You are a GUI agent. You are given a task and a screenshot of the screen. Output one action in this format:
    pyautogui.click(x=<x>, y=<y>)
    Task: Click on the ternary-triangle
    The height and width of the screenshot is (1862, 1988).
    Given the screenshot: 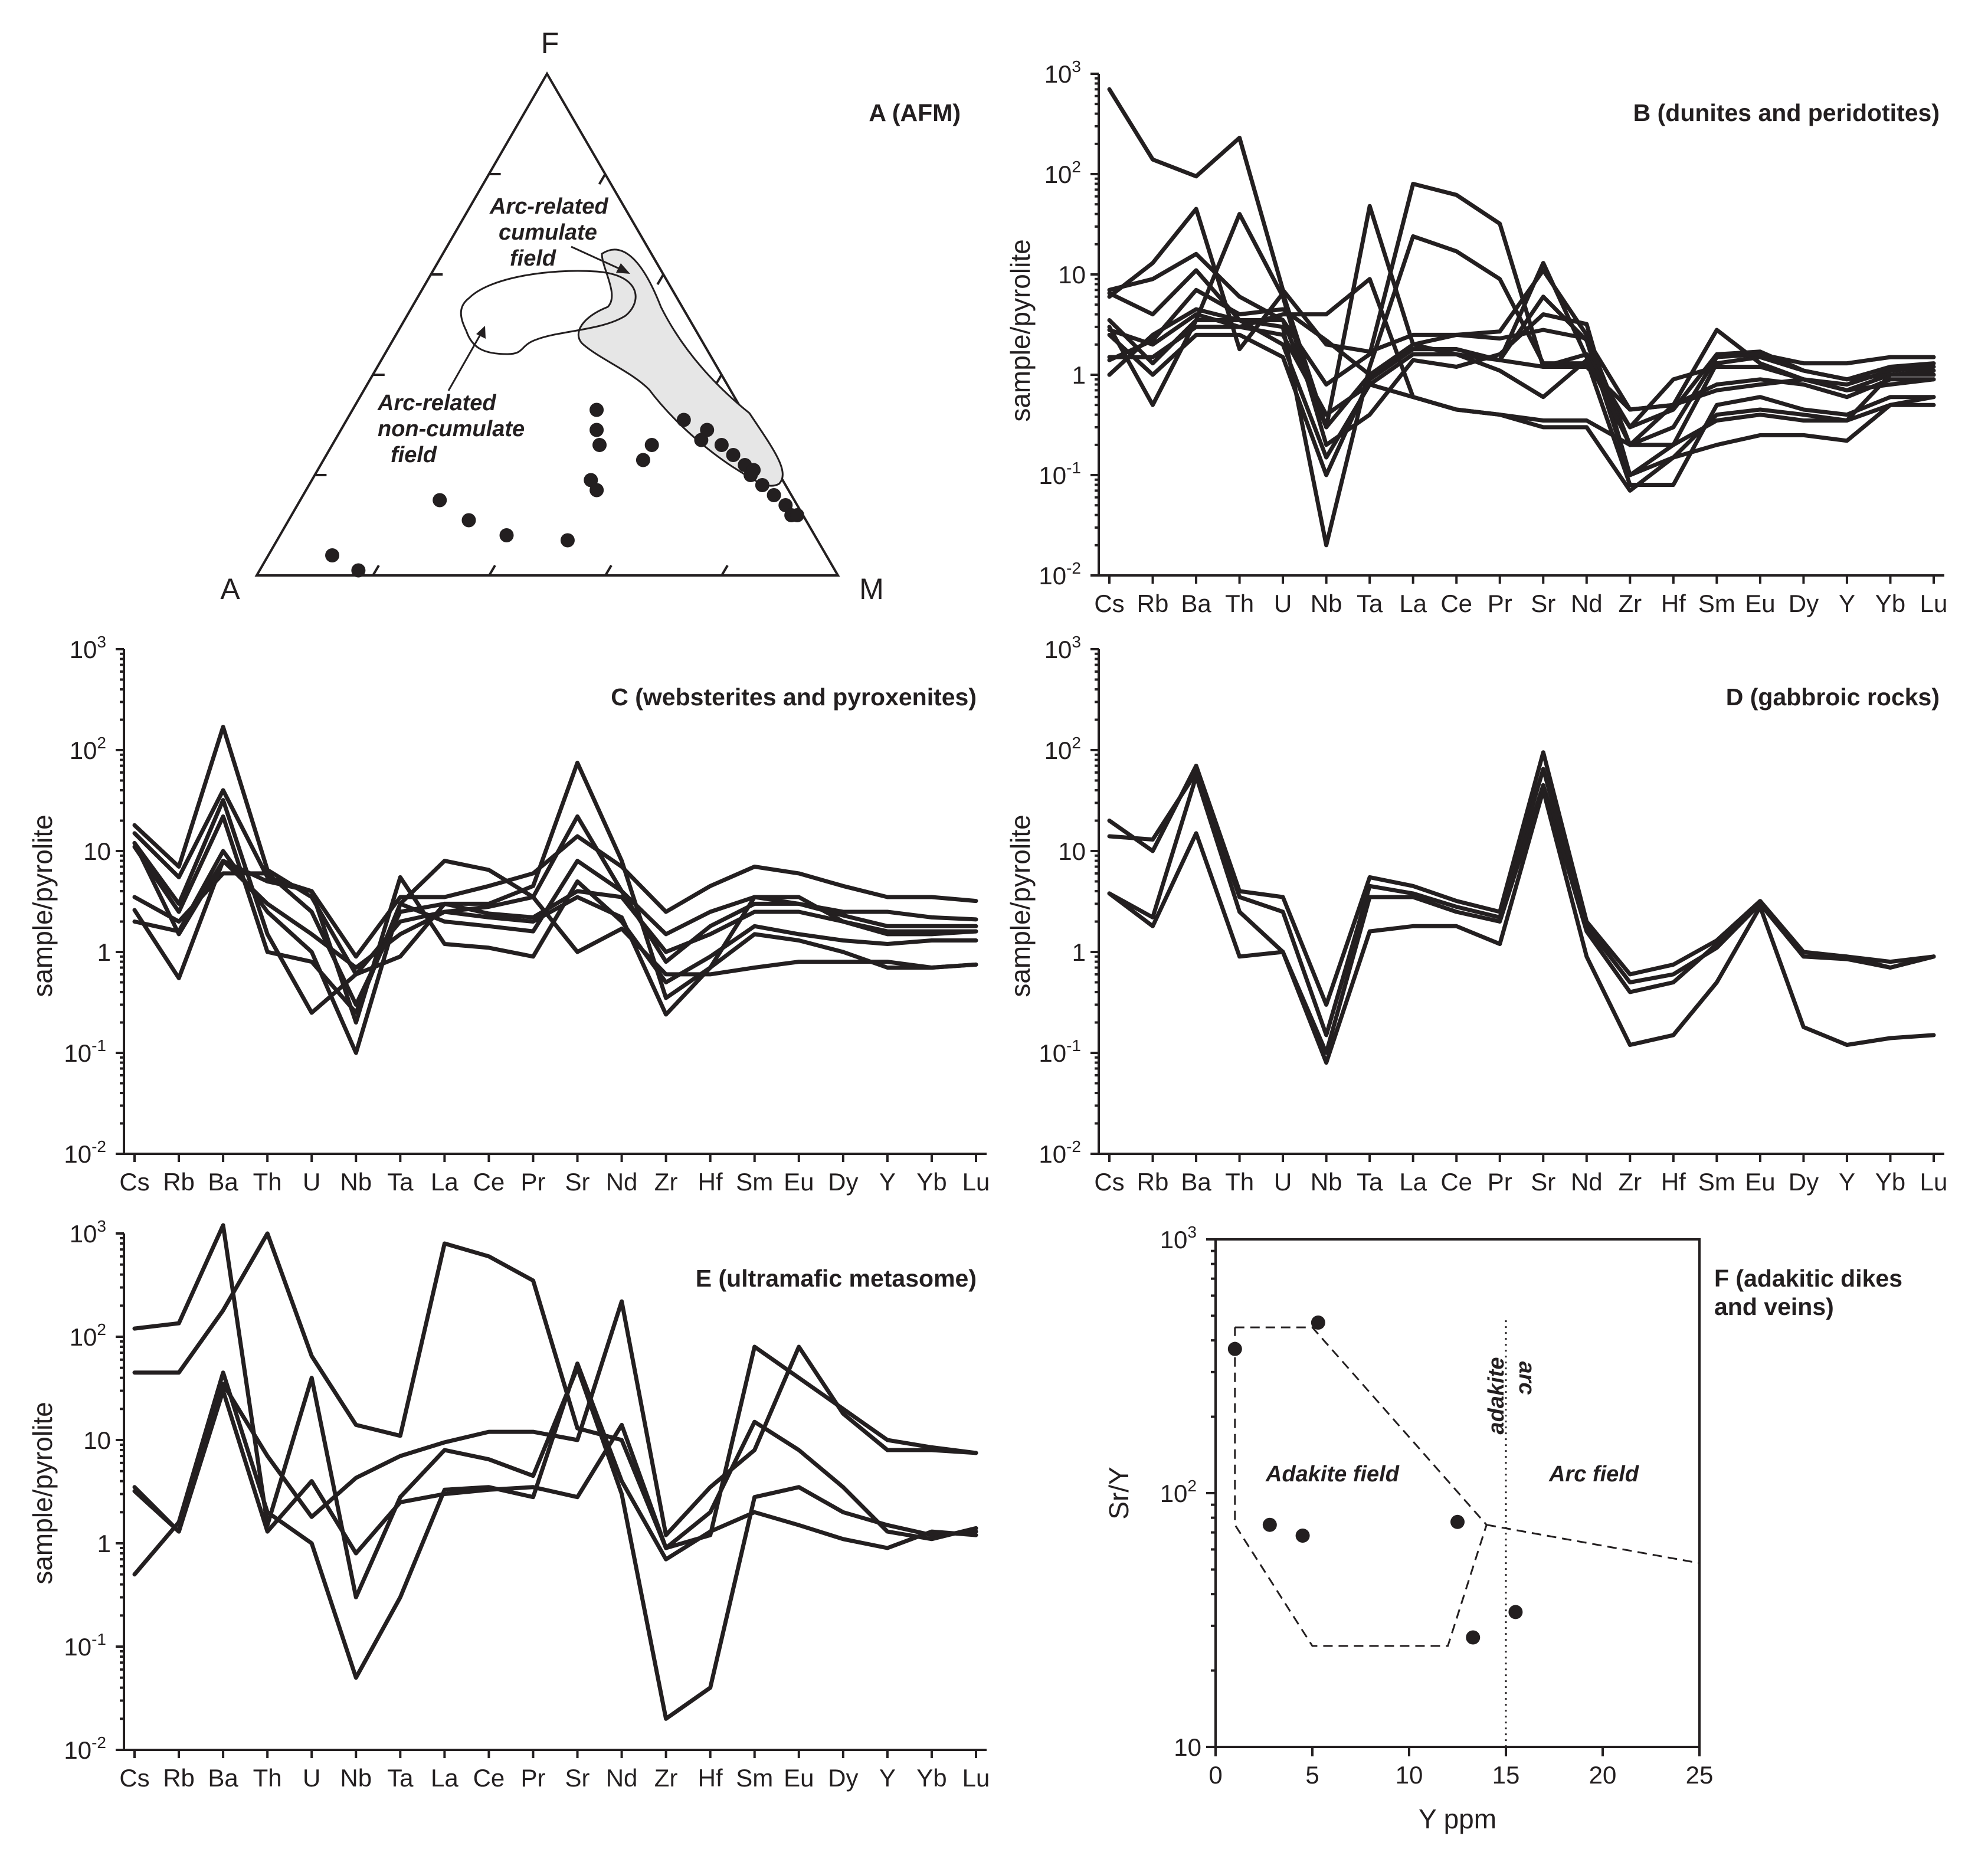 What is the action you would take?
    pyautogui.click(x=547, y=324)
    